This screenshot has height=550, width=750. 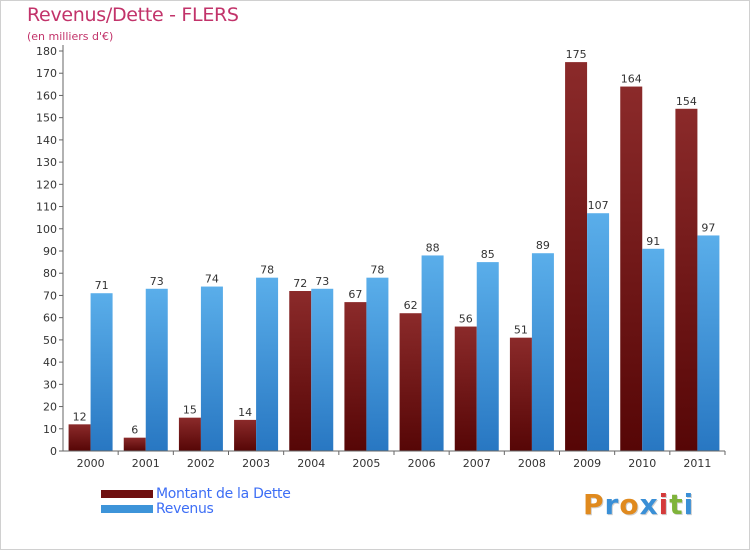 I want to click on bar-dette-value-label: 154, so click(x=686, y=101).